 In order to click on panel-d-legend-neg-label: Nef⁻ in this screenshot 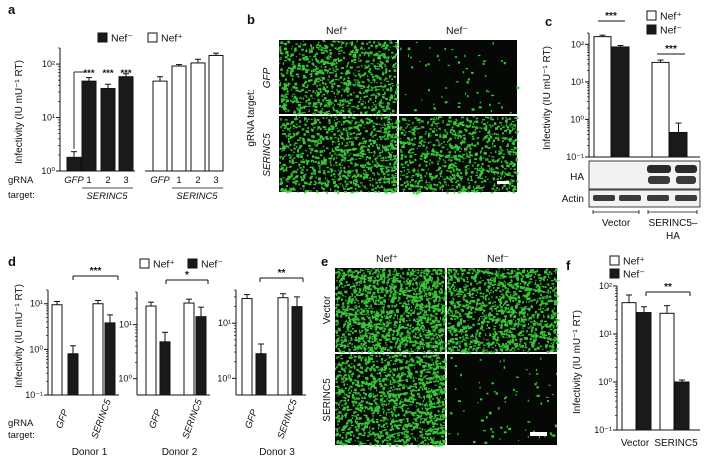, I will do `click(212, 265)`.